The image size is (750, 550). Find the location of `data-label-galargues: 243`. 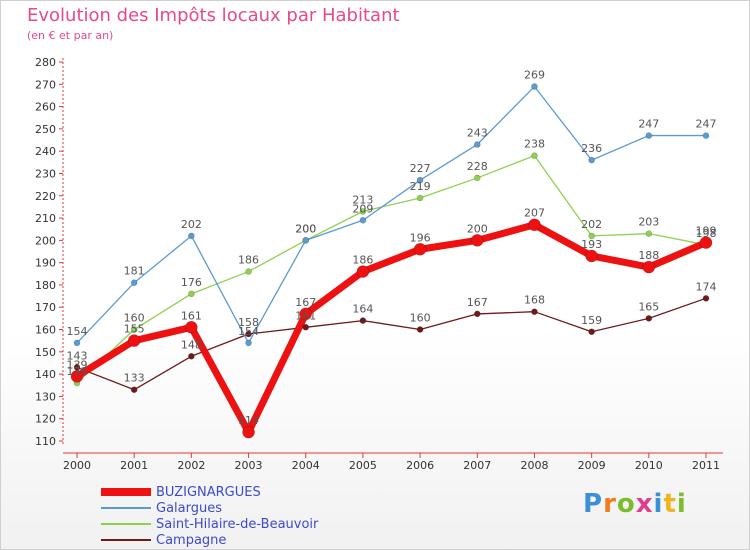

data-label-galargues: 243 is located at coordinates (477, 132).